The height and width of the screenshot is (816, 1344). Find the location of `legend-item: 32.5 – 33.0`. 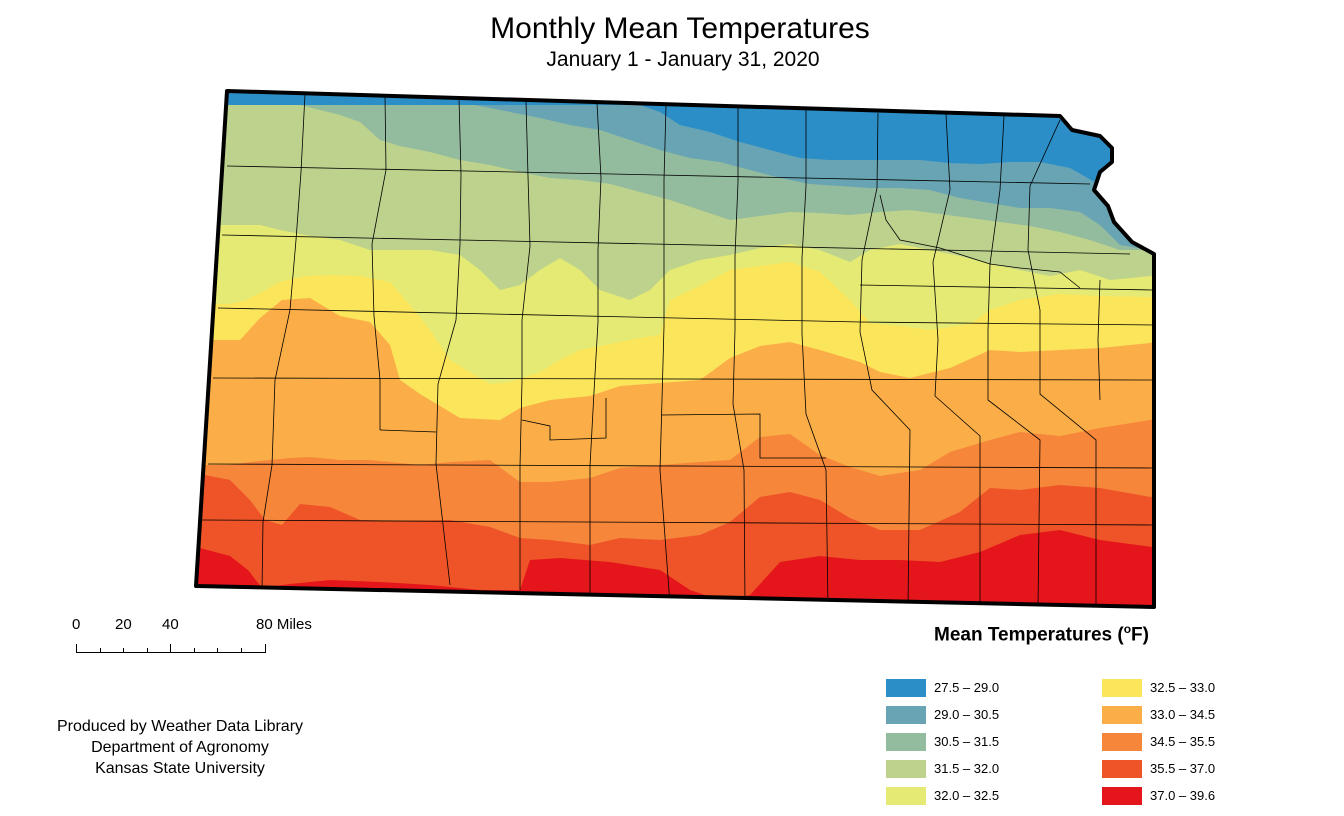

legend-item: 32.5 – 33.0 is located at coordinates (1158, 687).